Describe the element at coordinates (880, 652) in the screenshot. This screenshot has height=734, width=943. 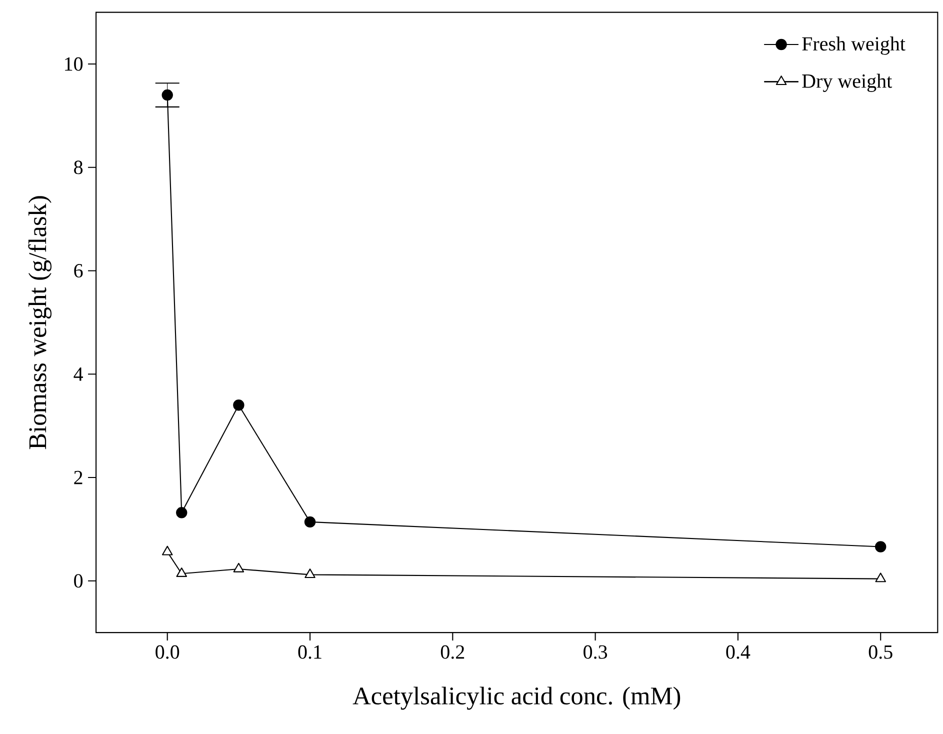
I see `x-tick-label: 0.5` at that location.